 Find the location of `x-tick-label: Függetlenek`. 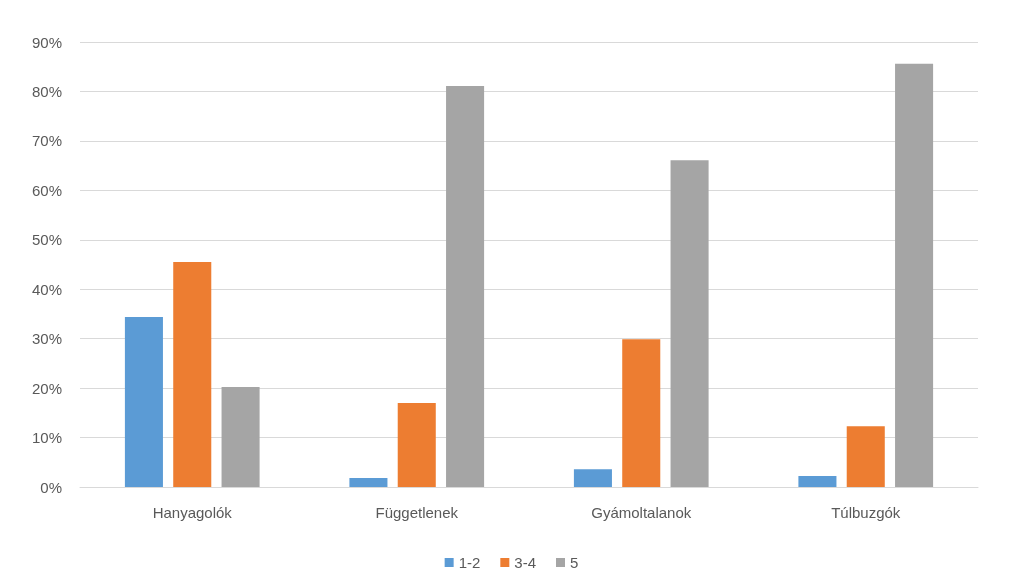

x-tick-label: Függetlenek is located at coordinates (417, 512).